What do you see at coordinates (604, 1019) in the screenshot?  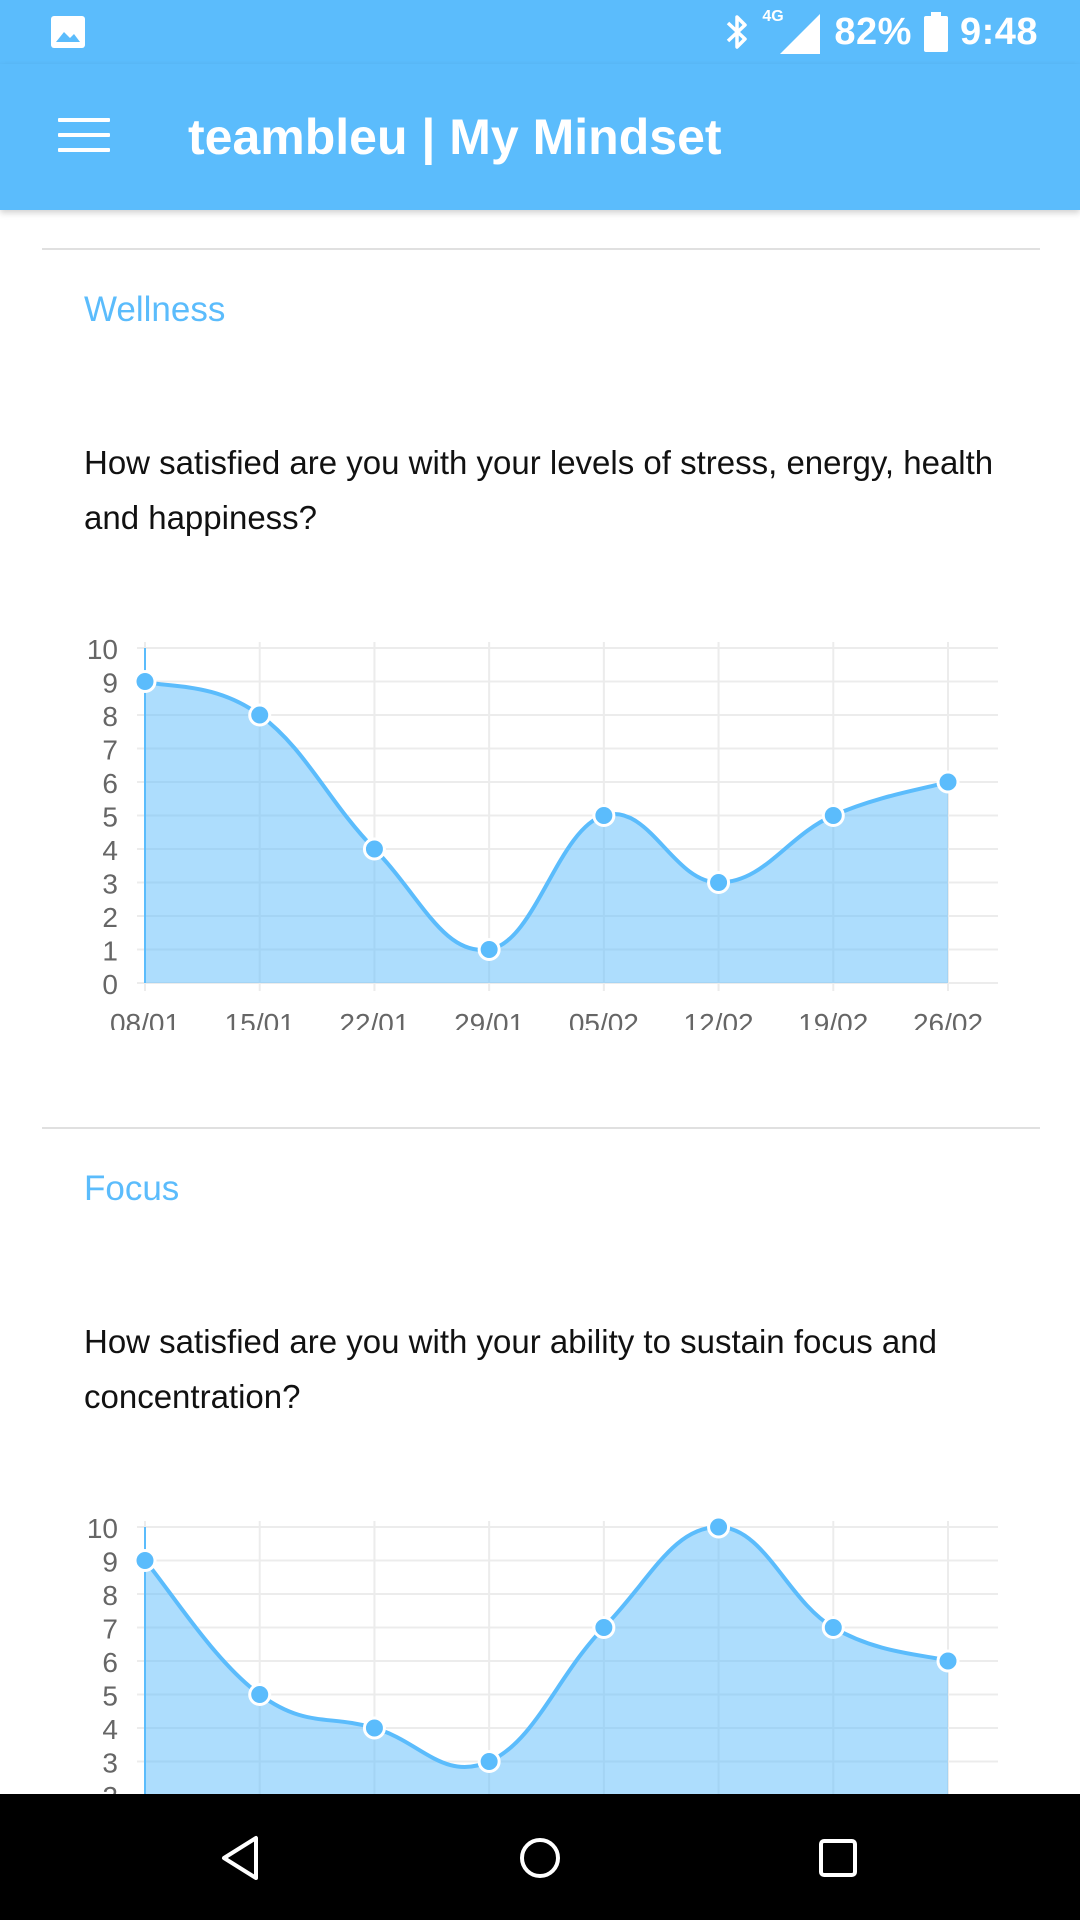 I see `x-tick-label: 05/02` at bounding box center [604, 1019].